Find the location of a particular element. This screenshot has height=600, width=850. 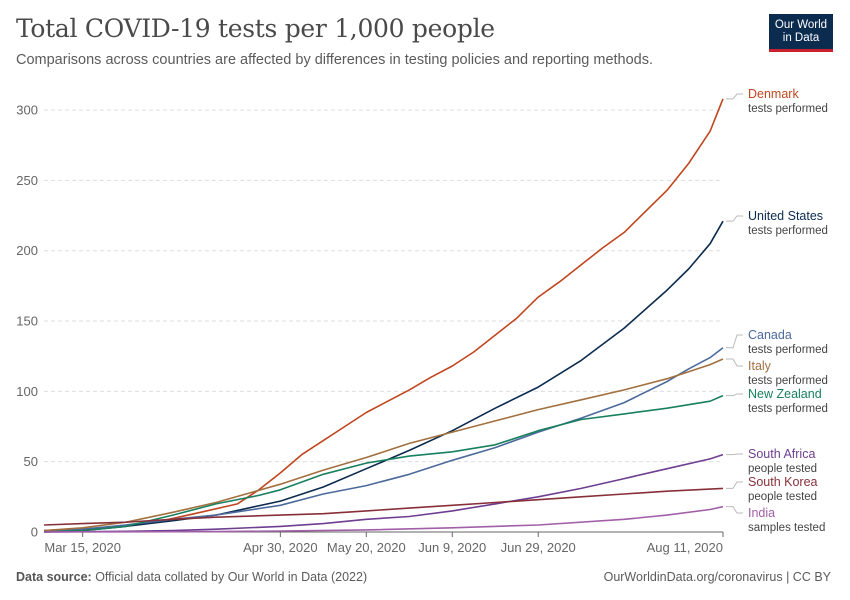

series-sublabel-india: samples tested is located at coordinates (786, 528).